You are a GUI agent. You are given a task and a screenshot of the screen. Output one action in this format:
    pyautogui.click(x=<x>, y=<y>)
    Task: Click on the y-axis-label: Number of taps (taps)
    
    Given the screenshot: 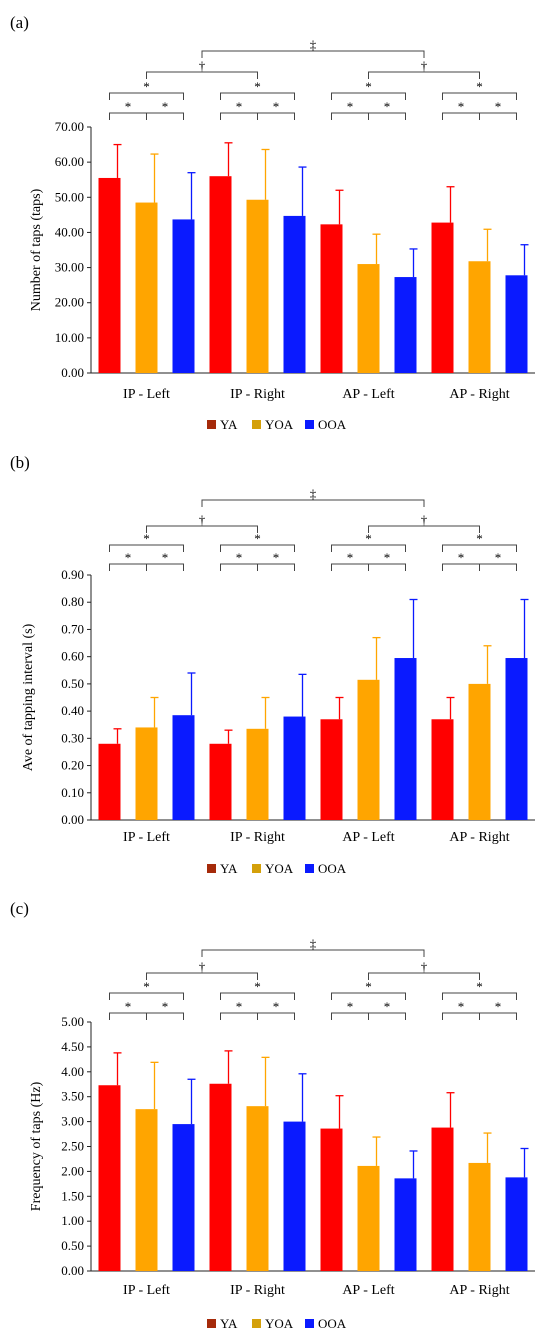 What is the action you would take?
    pyautogui.click(x=36, y=249)
    